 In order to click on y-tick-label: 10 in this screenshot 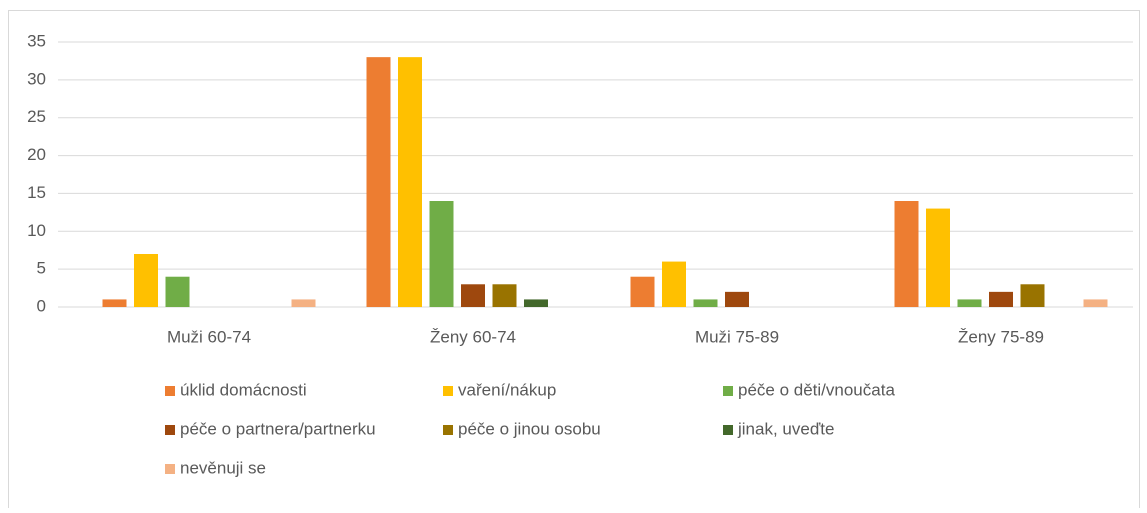, I will do `click(36, 230)`.